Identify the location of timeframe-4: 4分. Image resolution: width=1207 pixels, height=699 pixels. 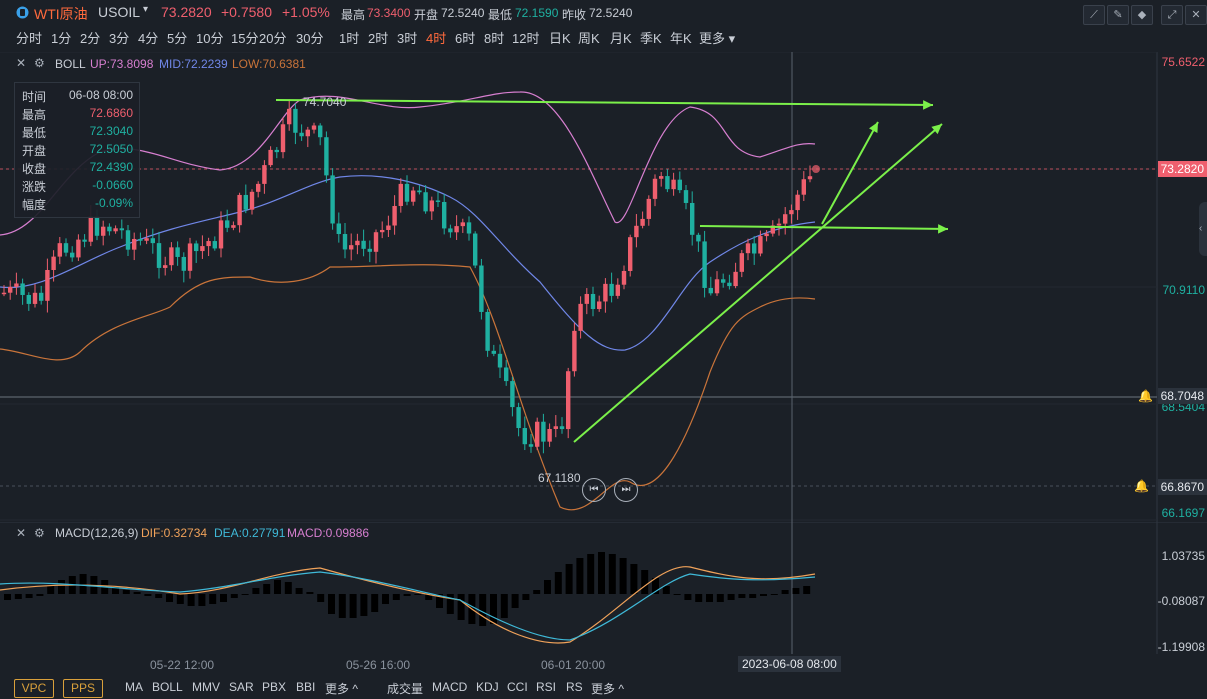
(148, 38).